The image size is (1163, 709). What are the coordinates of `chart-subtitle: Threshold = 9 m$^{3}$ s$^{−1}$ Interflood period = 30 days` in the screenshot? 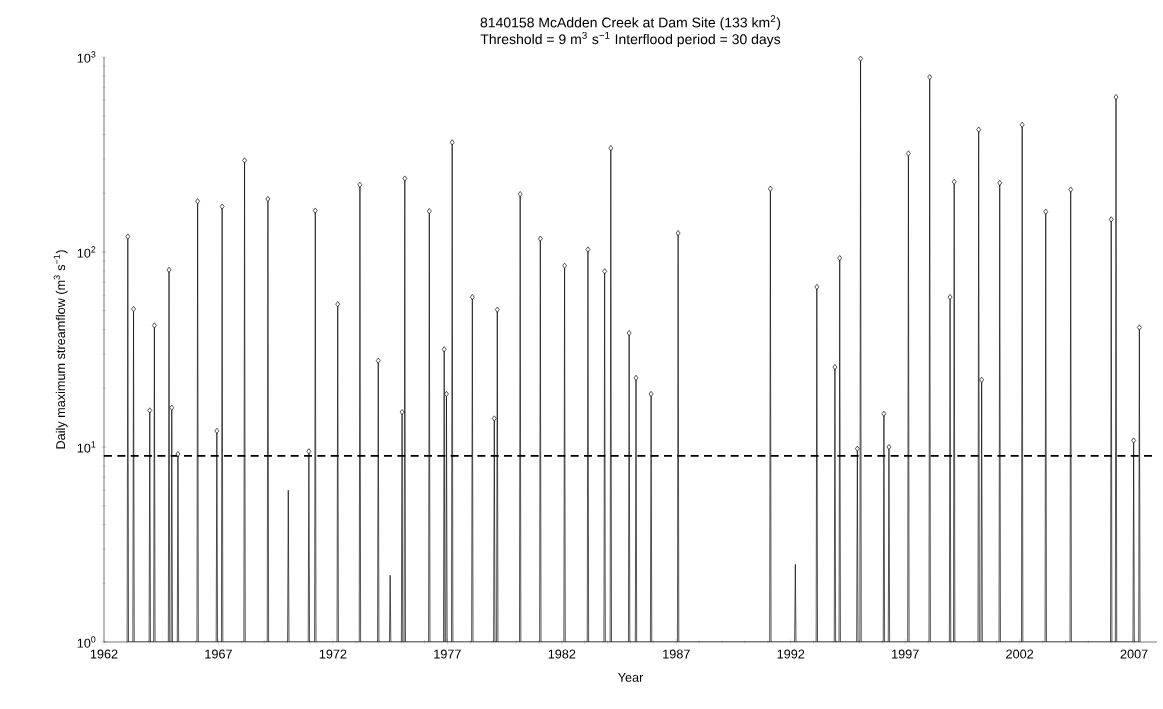 It's located at (630, 39).